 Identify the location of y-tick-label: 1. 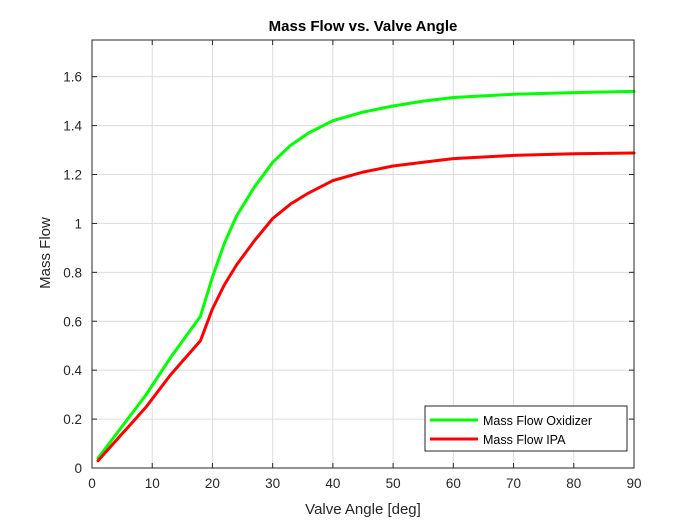
(78, 223).